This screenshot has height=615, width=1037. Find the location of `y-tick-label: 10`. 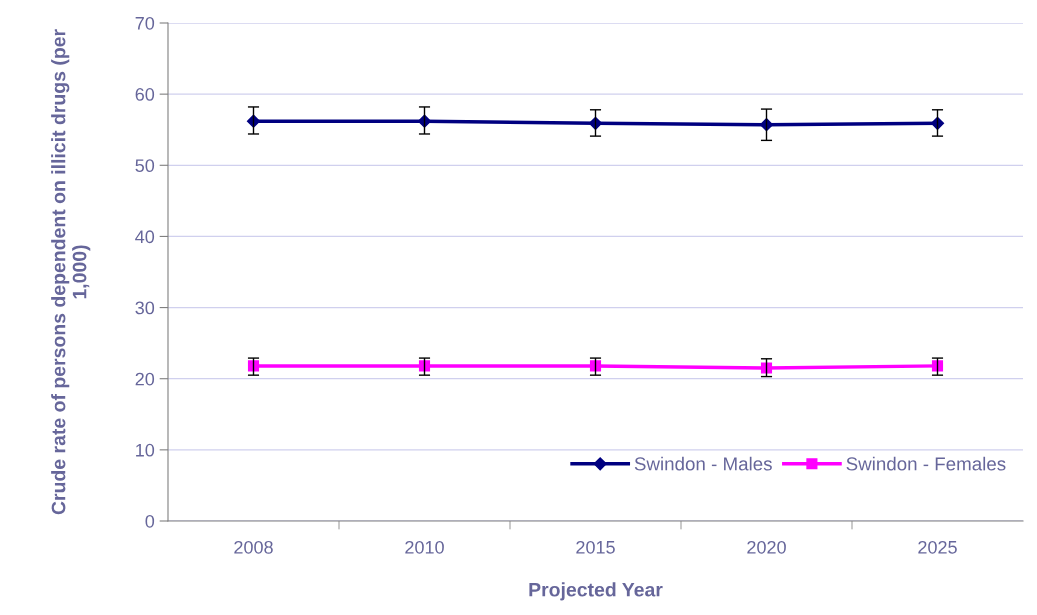

y-tick-label: 10 is located at coordinates (145, 450).